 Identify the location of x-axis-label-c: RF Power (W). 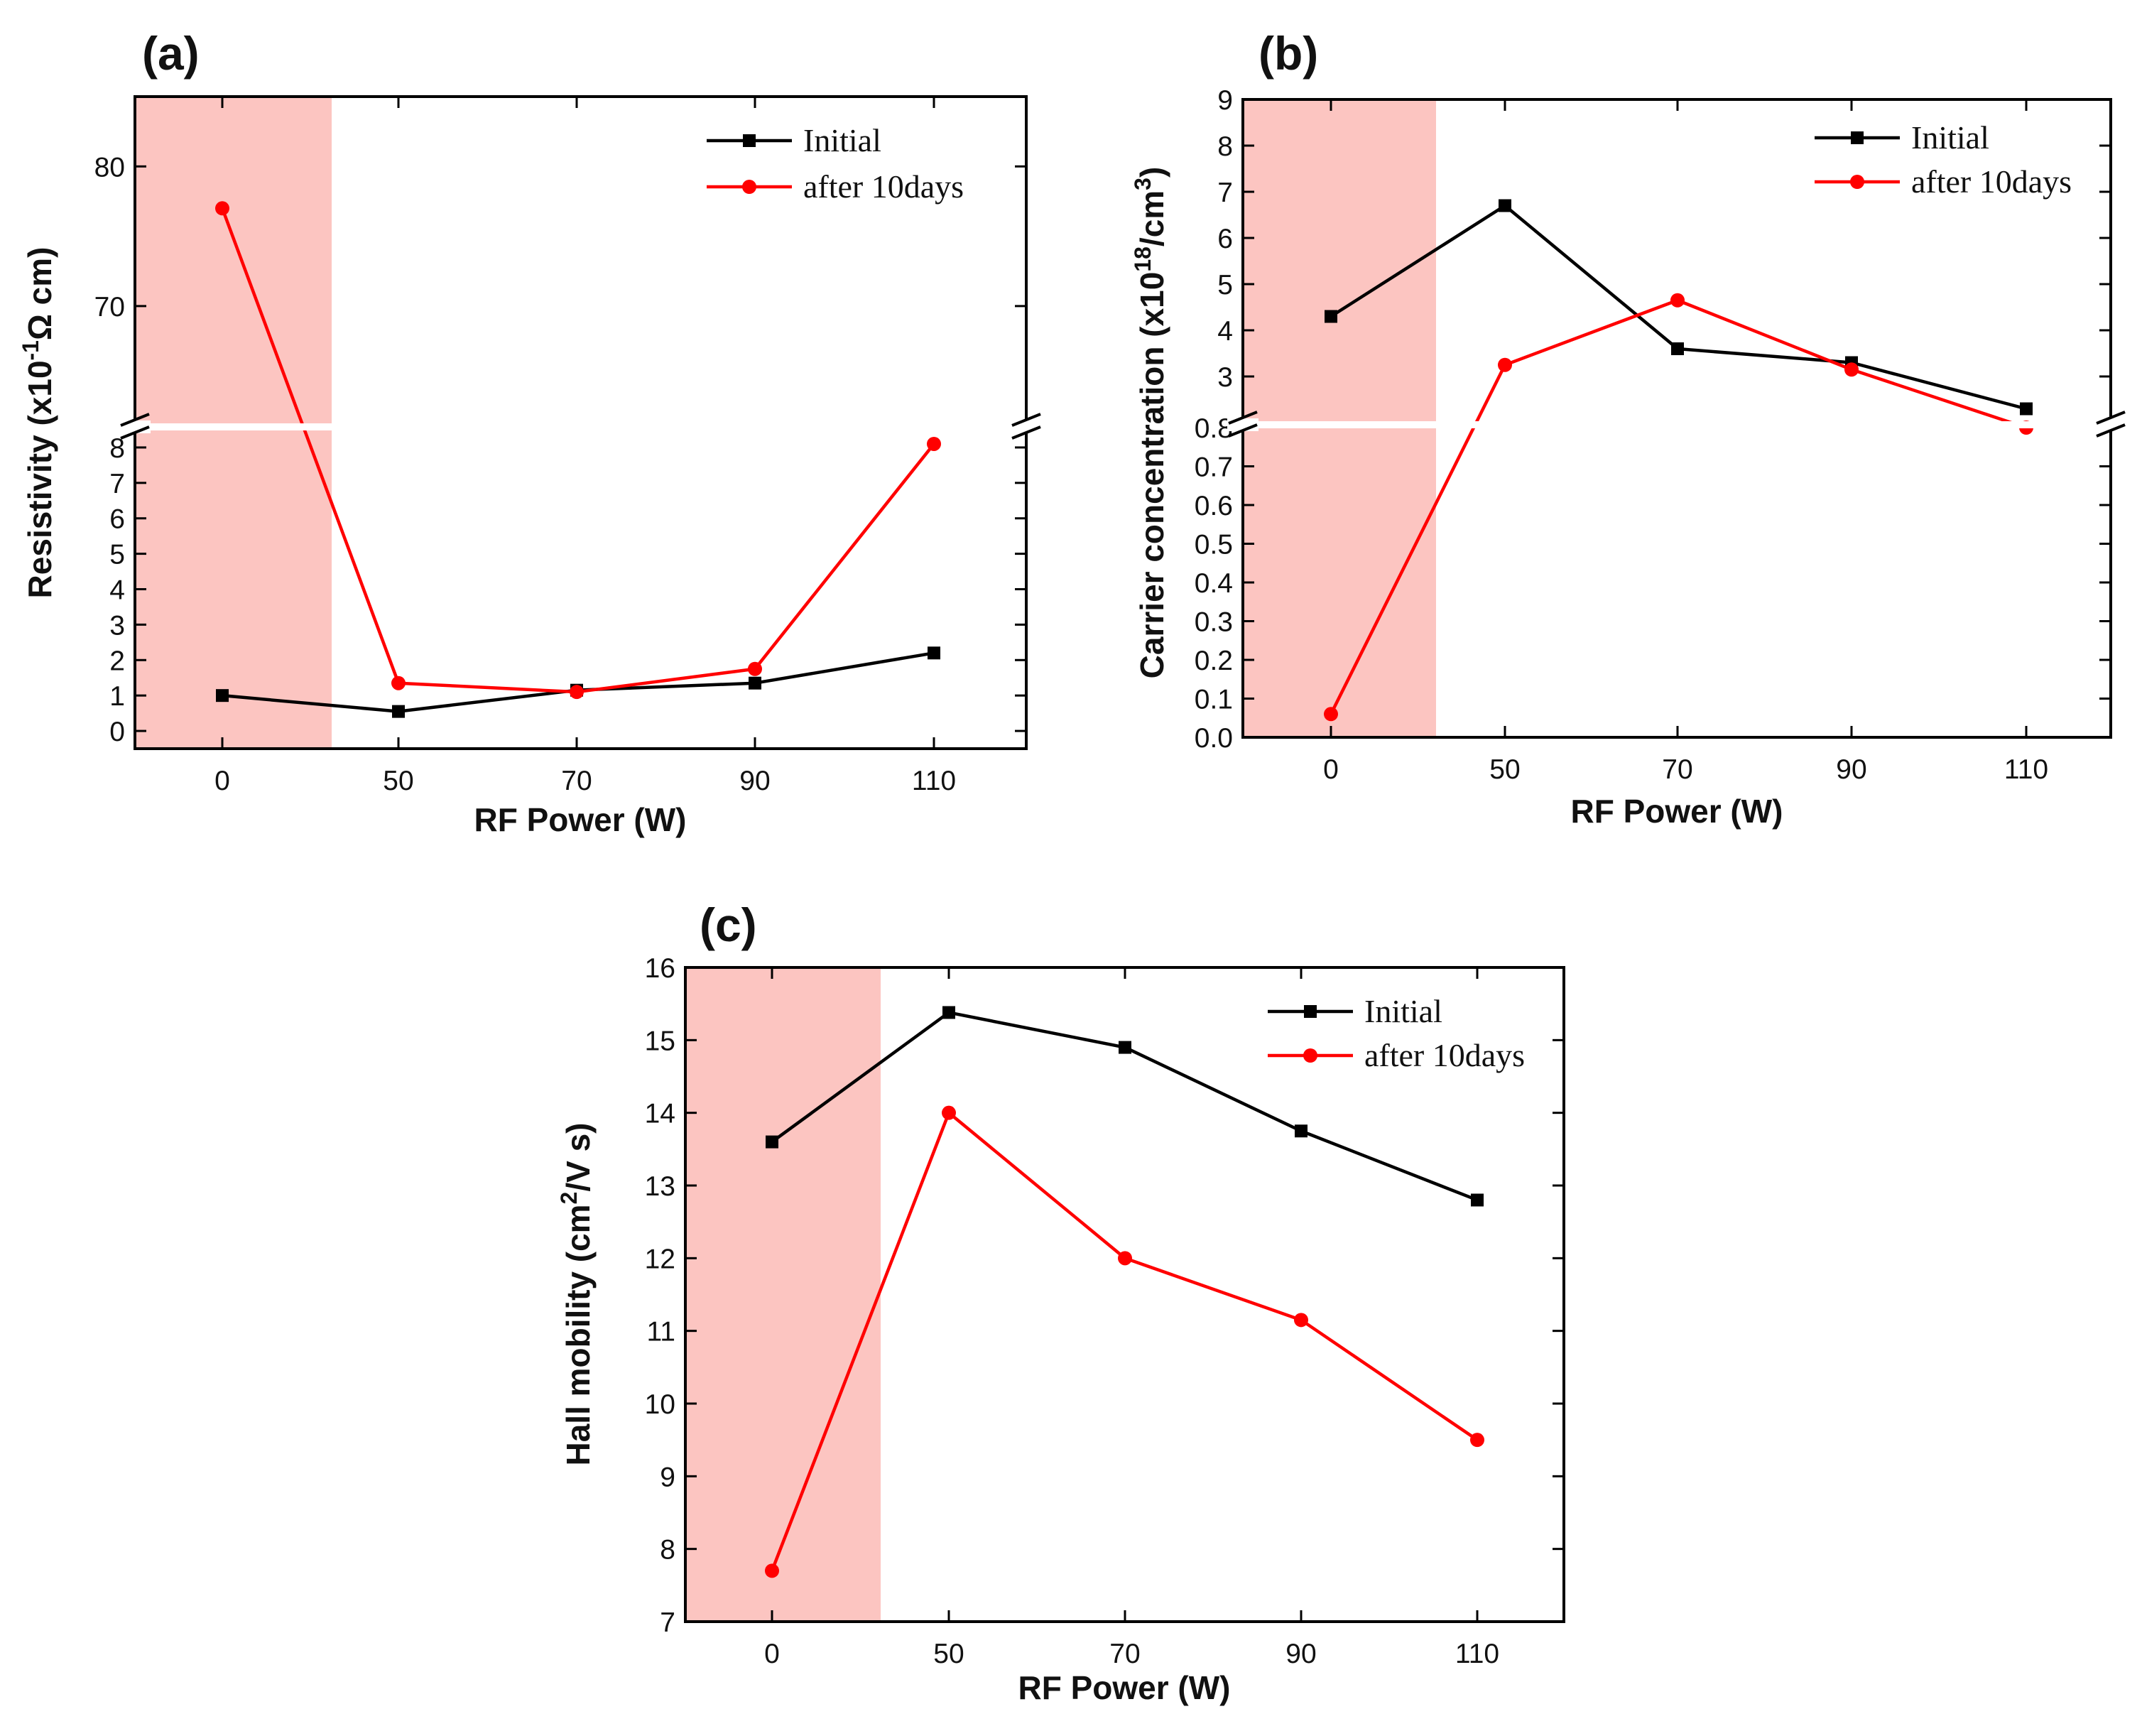
(1124, 1687).